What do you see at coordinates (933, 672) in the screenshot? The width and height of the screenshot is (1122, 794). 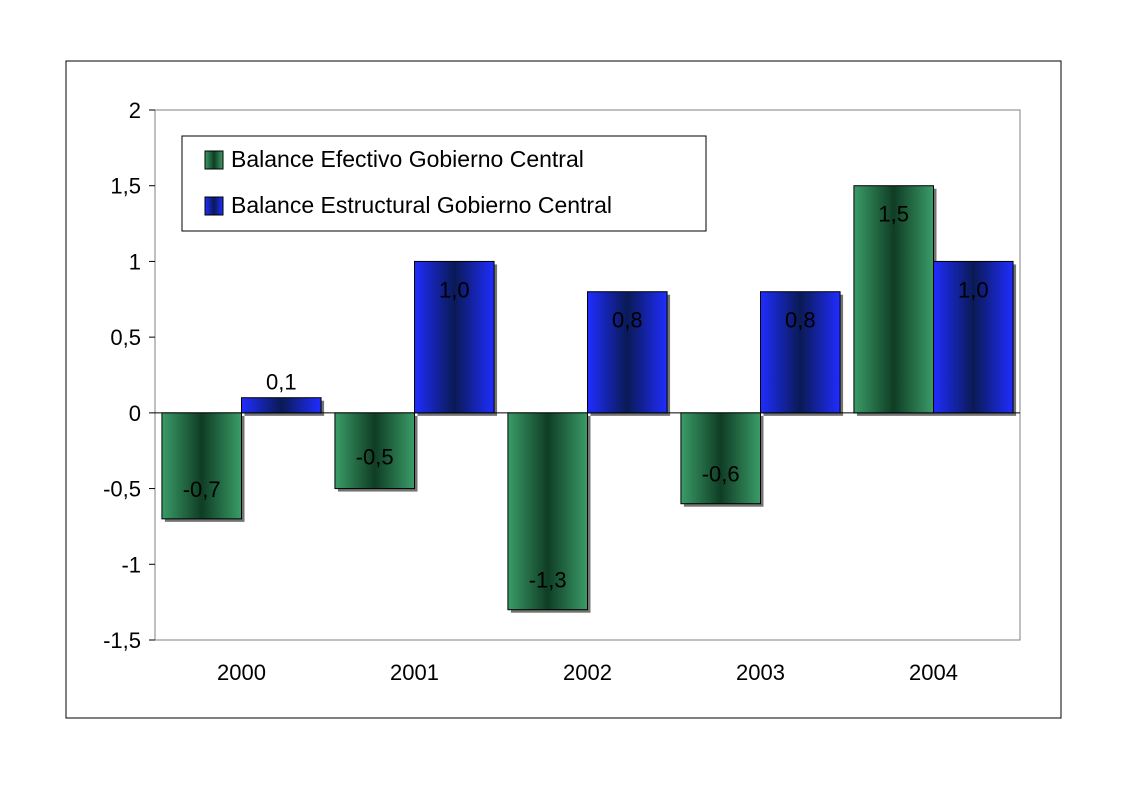 I see `x-tick-label: 2004` at bounding box center [933, 672].